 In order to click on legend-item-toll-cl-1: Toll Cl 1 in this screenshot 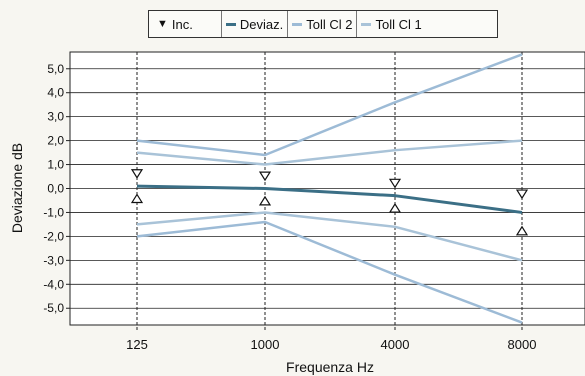, I will do `click(391, 24)`.